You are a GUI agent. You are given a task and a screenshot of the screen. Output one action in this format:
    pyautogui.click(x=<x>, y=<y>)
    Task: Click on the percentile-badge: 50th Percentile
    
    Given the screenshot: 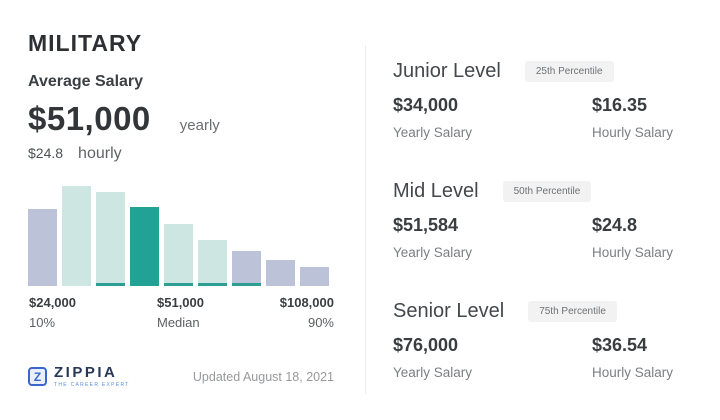 What is the action you would take?
    pyautogui.click(x=547, y=191)
    